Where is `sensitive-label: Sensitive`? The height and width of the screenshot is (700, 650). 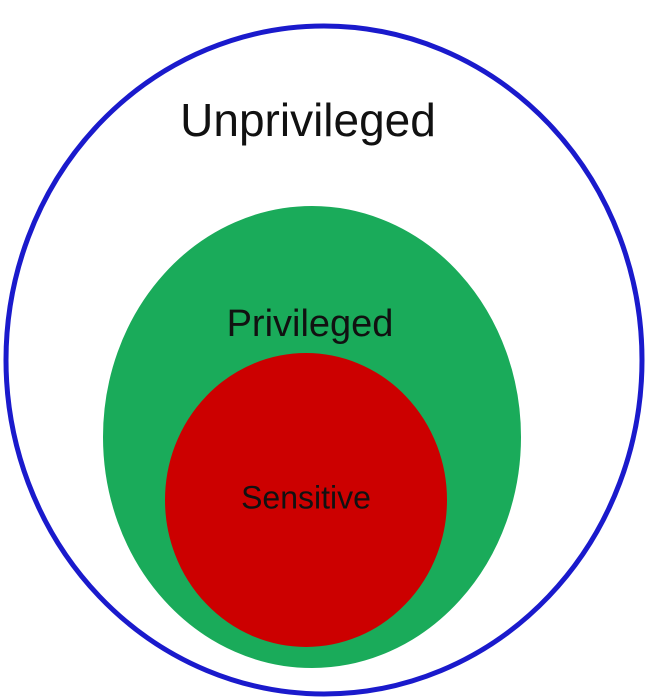
sensitive-label: Sensitive is located at coordinates (306, 497).